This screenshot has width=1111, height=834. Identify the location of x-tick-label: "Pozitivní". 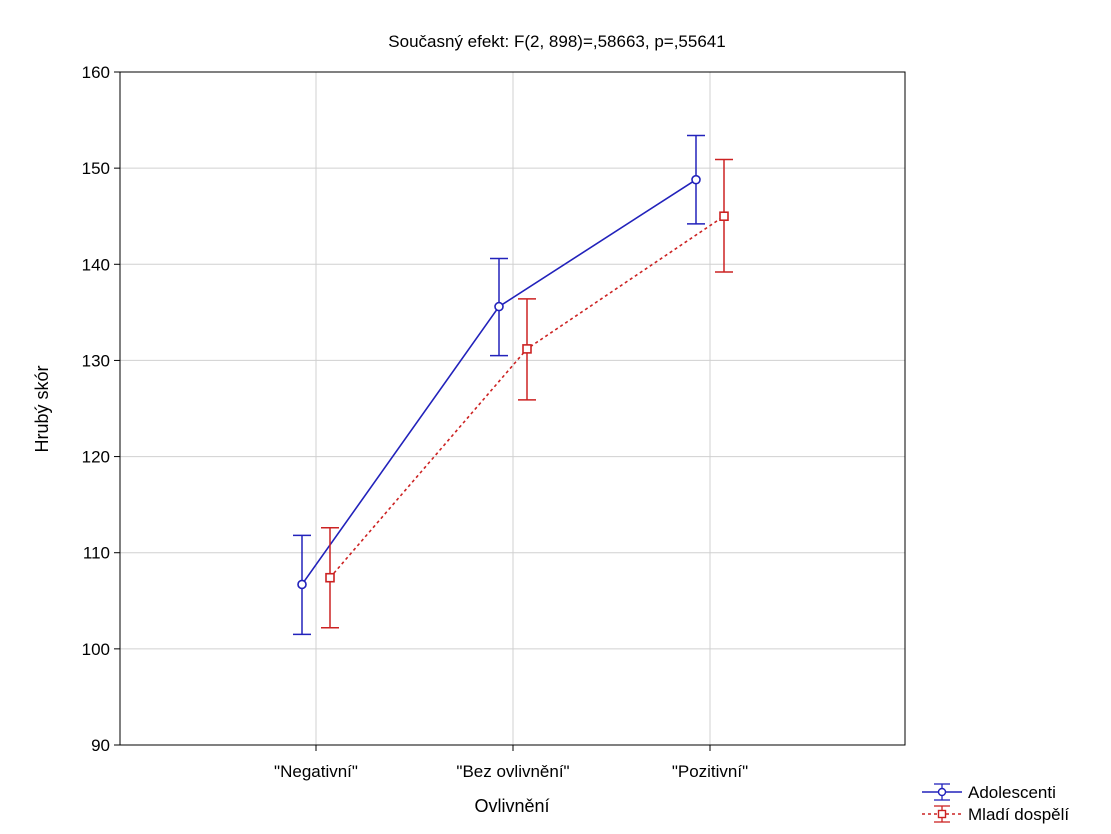
(710, 771).